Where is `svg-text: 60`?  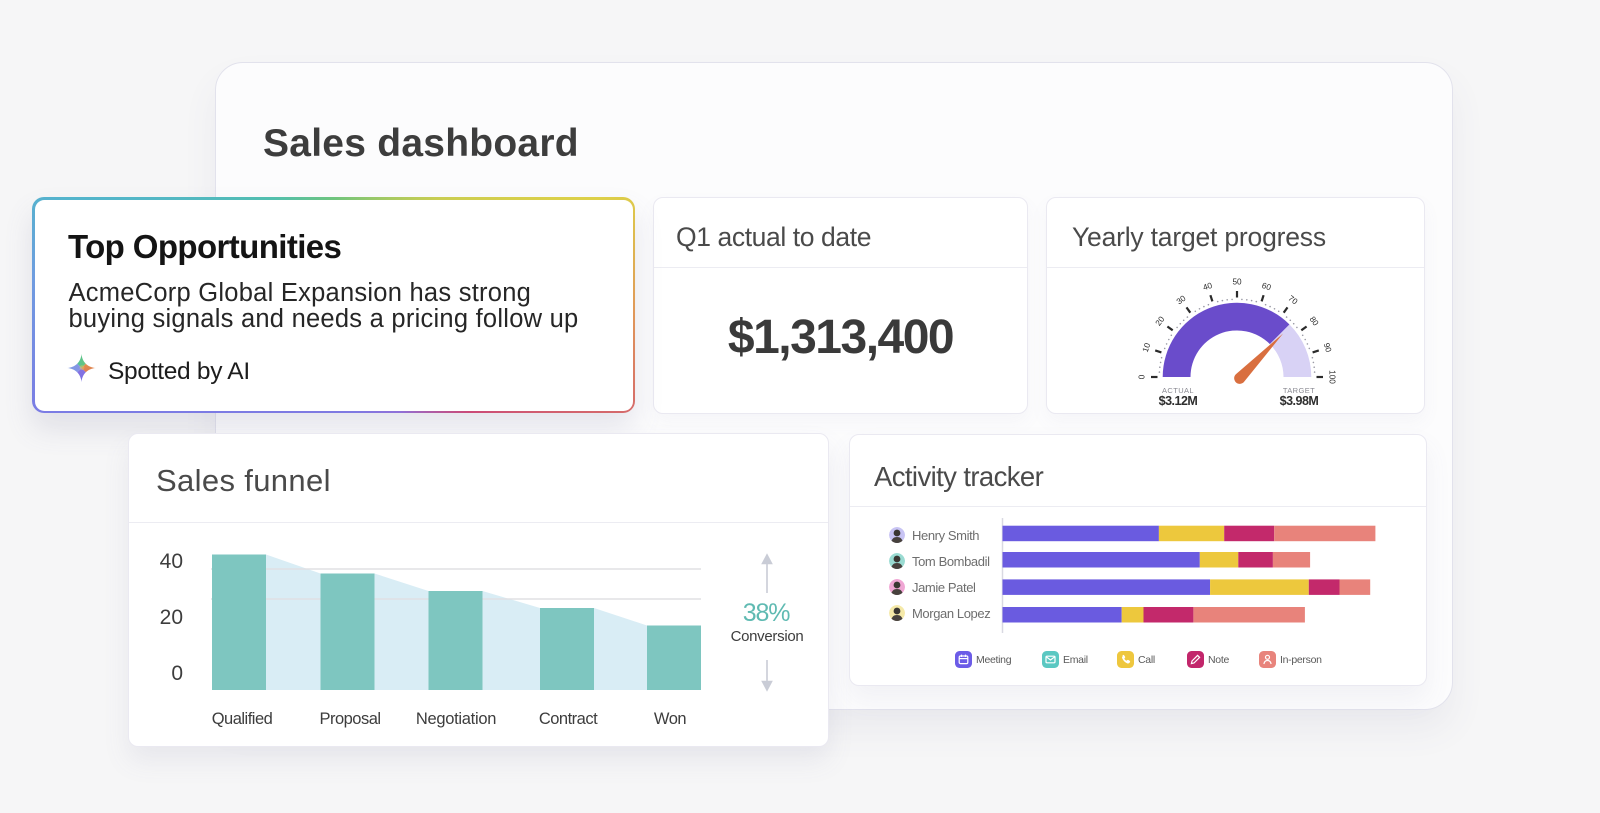 svg-text: 60 is located at coordinates (1267, 287).